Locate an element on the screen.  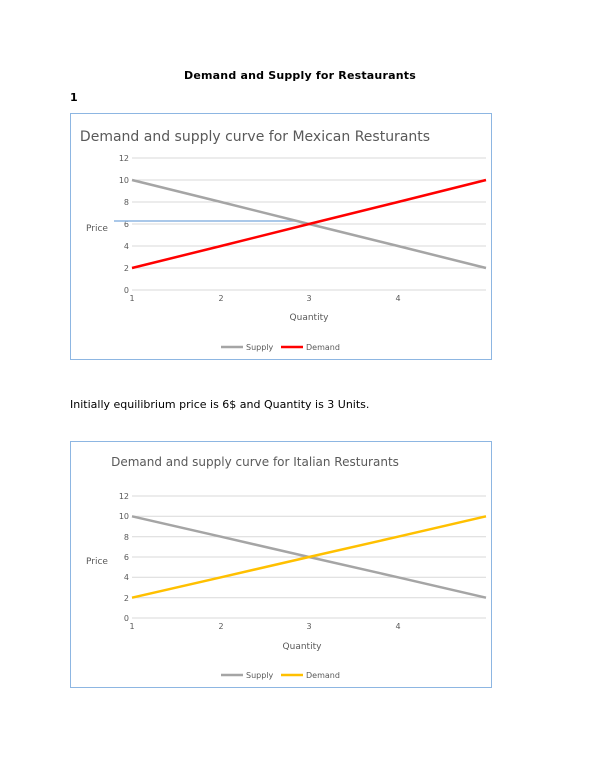
chart-1-legend: Supply Demand is located at coordinates (280, 347).